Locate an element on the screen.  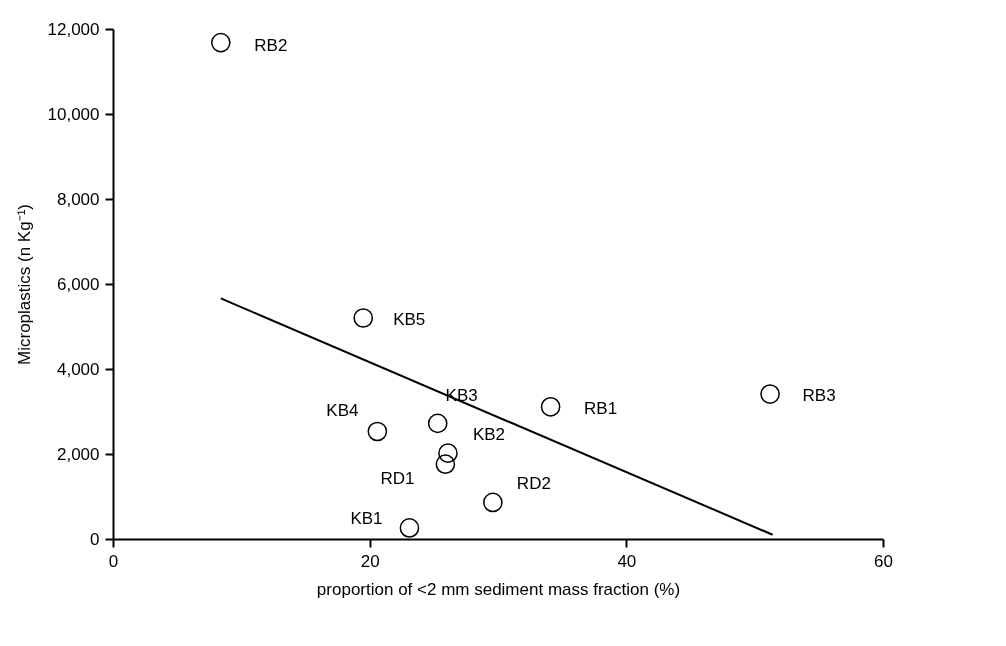
x-tick-label: 20 is located at coordinates (370, 561).